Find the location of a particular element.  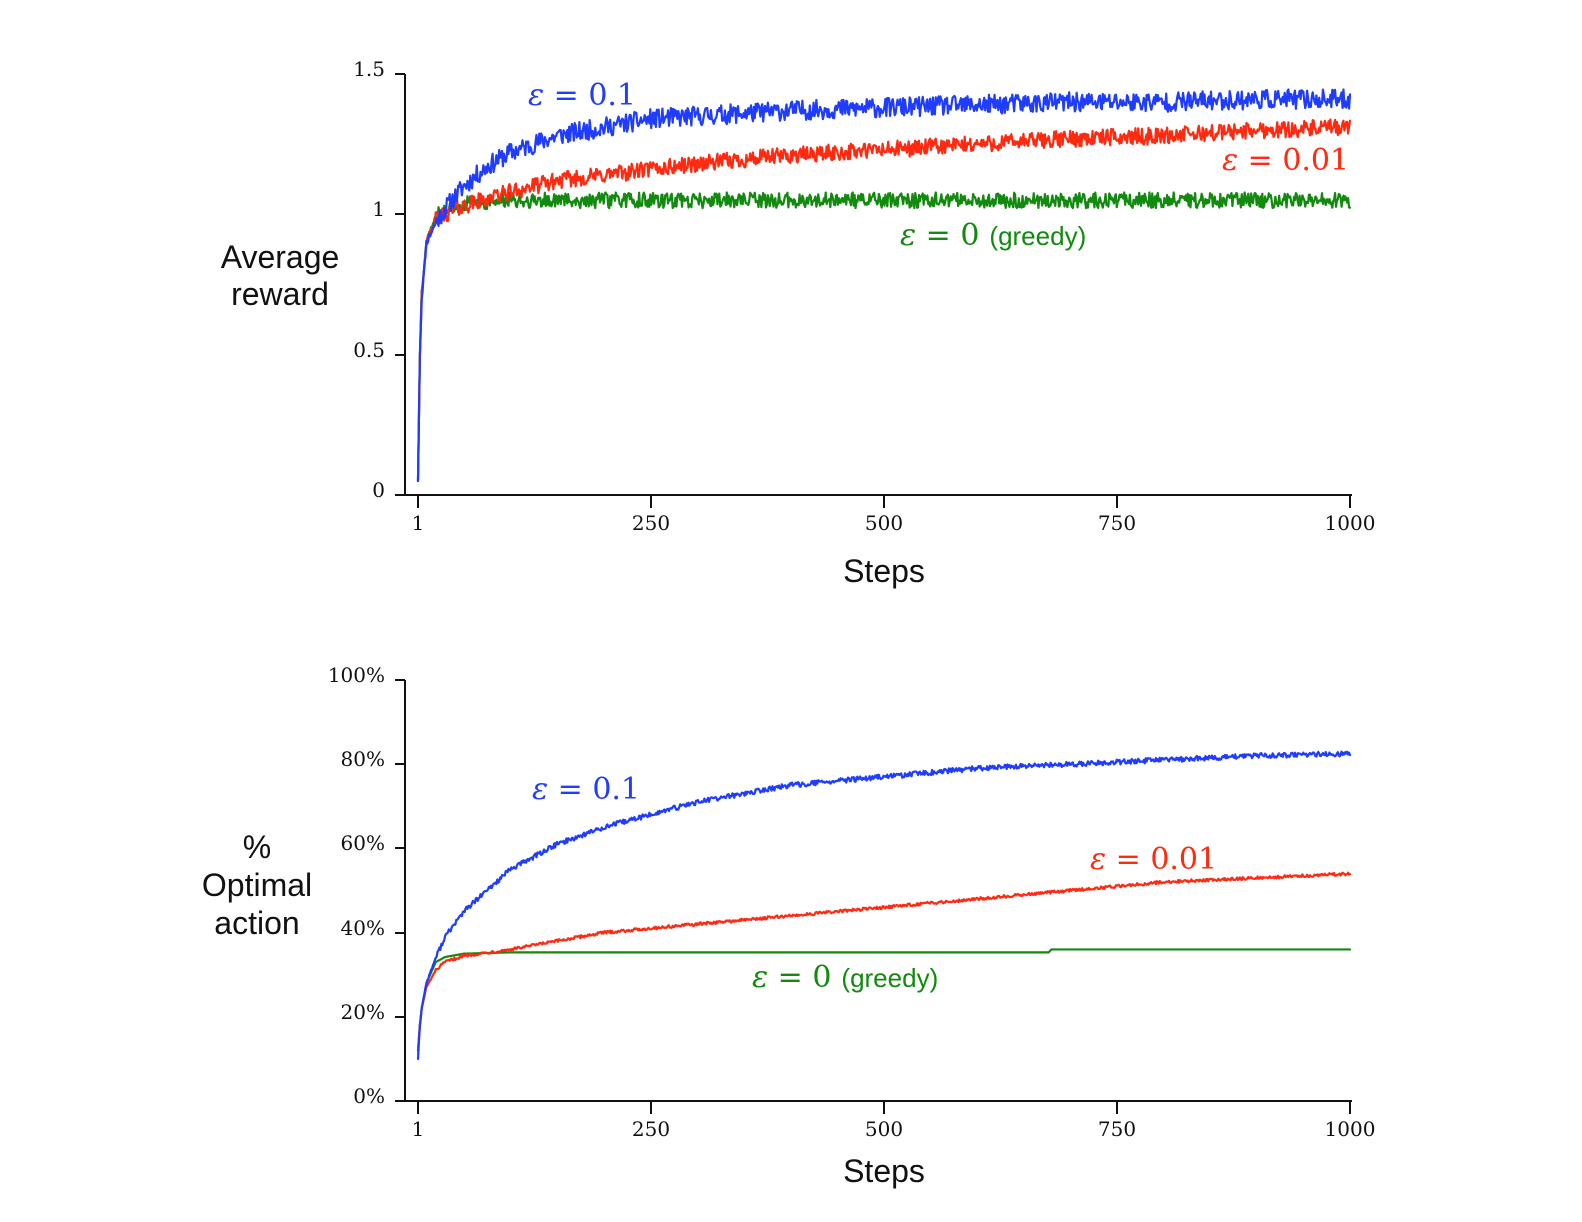

top-y-axis-title-line: reward is located at coordinates (280, 294).